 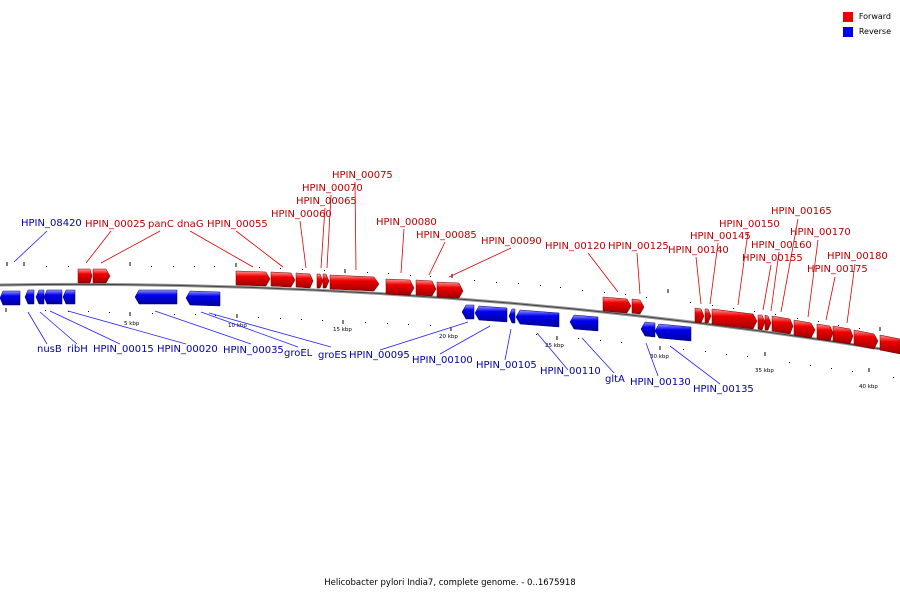 What do you see at coordinates (190, 224) in the screenshot?
I see `gene-label-dnaG: dnaG` at bounding box center [190, 224].